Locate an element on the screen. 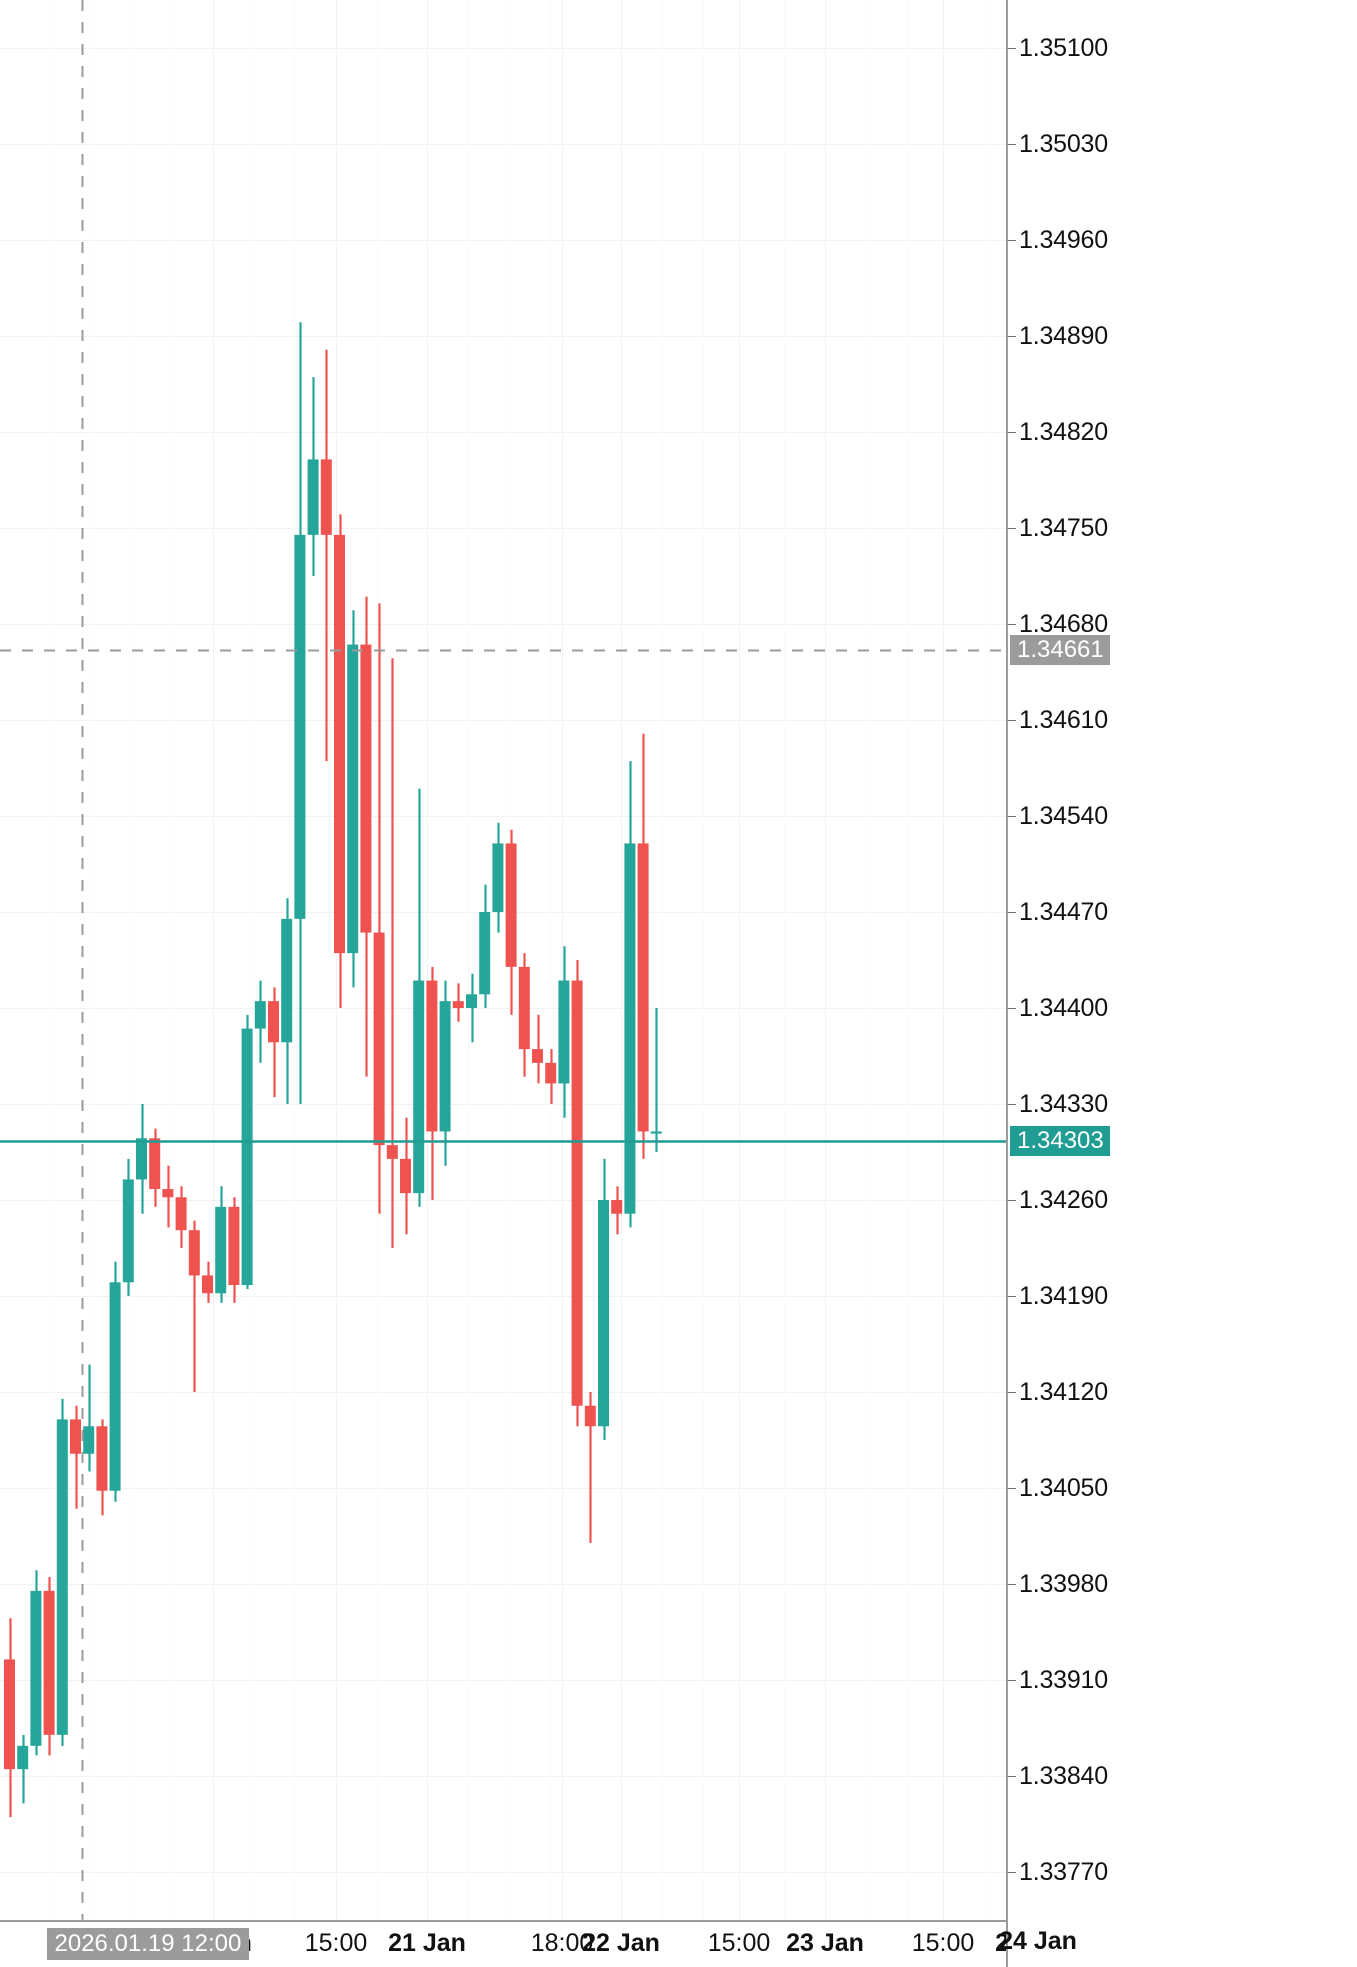 The image size is (1357, 1967). price-tick-label: 1.34190 is located at coordinates (1063, 1295).